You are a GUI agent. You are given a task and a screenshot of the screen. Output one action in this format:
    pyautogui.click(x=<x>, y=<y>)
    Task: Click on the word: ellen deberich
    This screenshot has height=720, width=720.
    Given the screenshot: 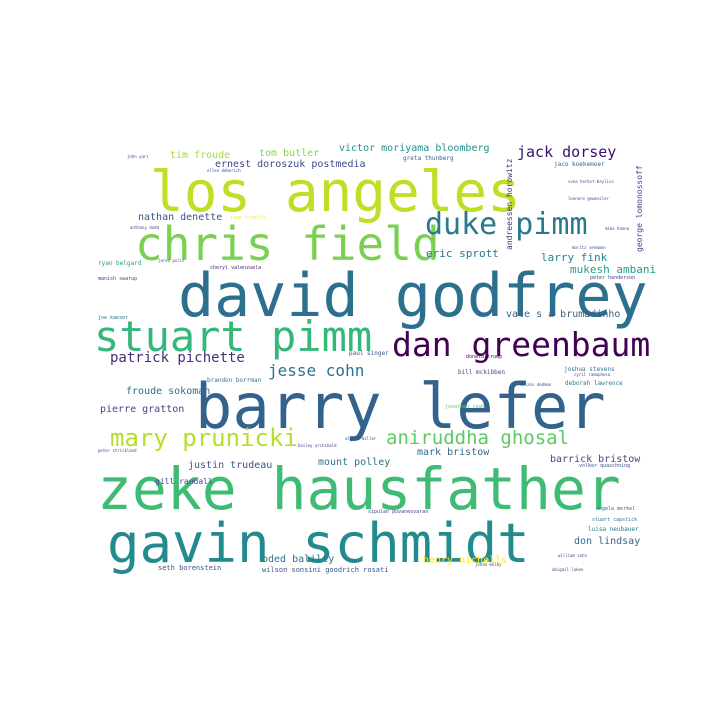 What is the action you would take?
    pyautogui.click(x=224, y=170)
    